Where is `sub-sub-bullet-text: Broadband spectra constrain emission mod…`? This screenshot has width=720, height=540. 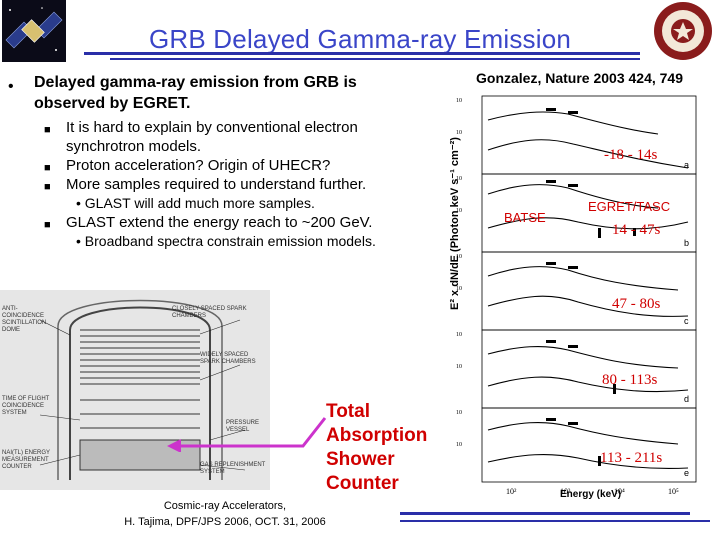
sub-sub-bullet-text: Broadband spectra constrain emission mod… is located at coordinates (230, 241).